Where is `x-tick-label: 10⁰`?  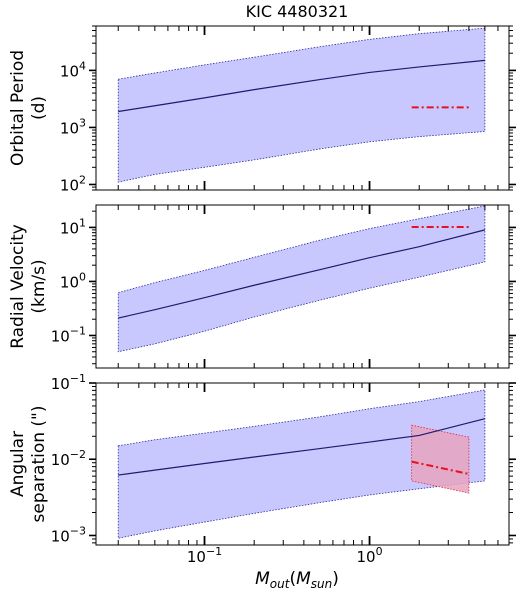
x-tick-label: 10⁰ is located at coordinates (369, 555).